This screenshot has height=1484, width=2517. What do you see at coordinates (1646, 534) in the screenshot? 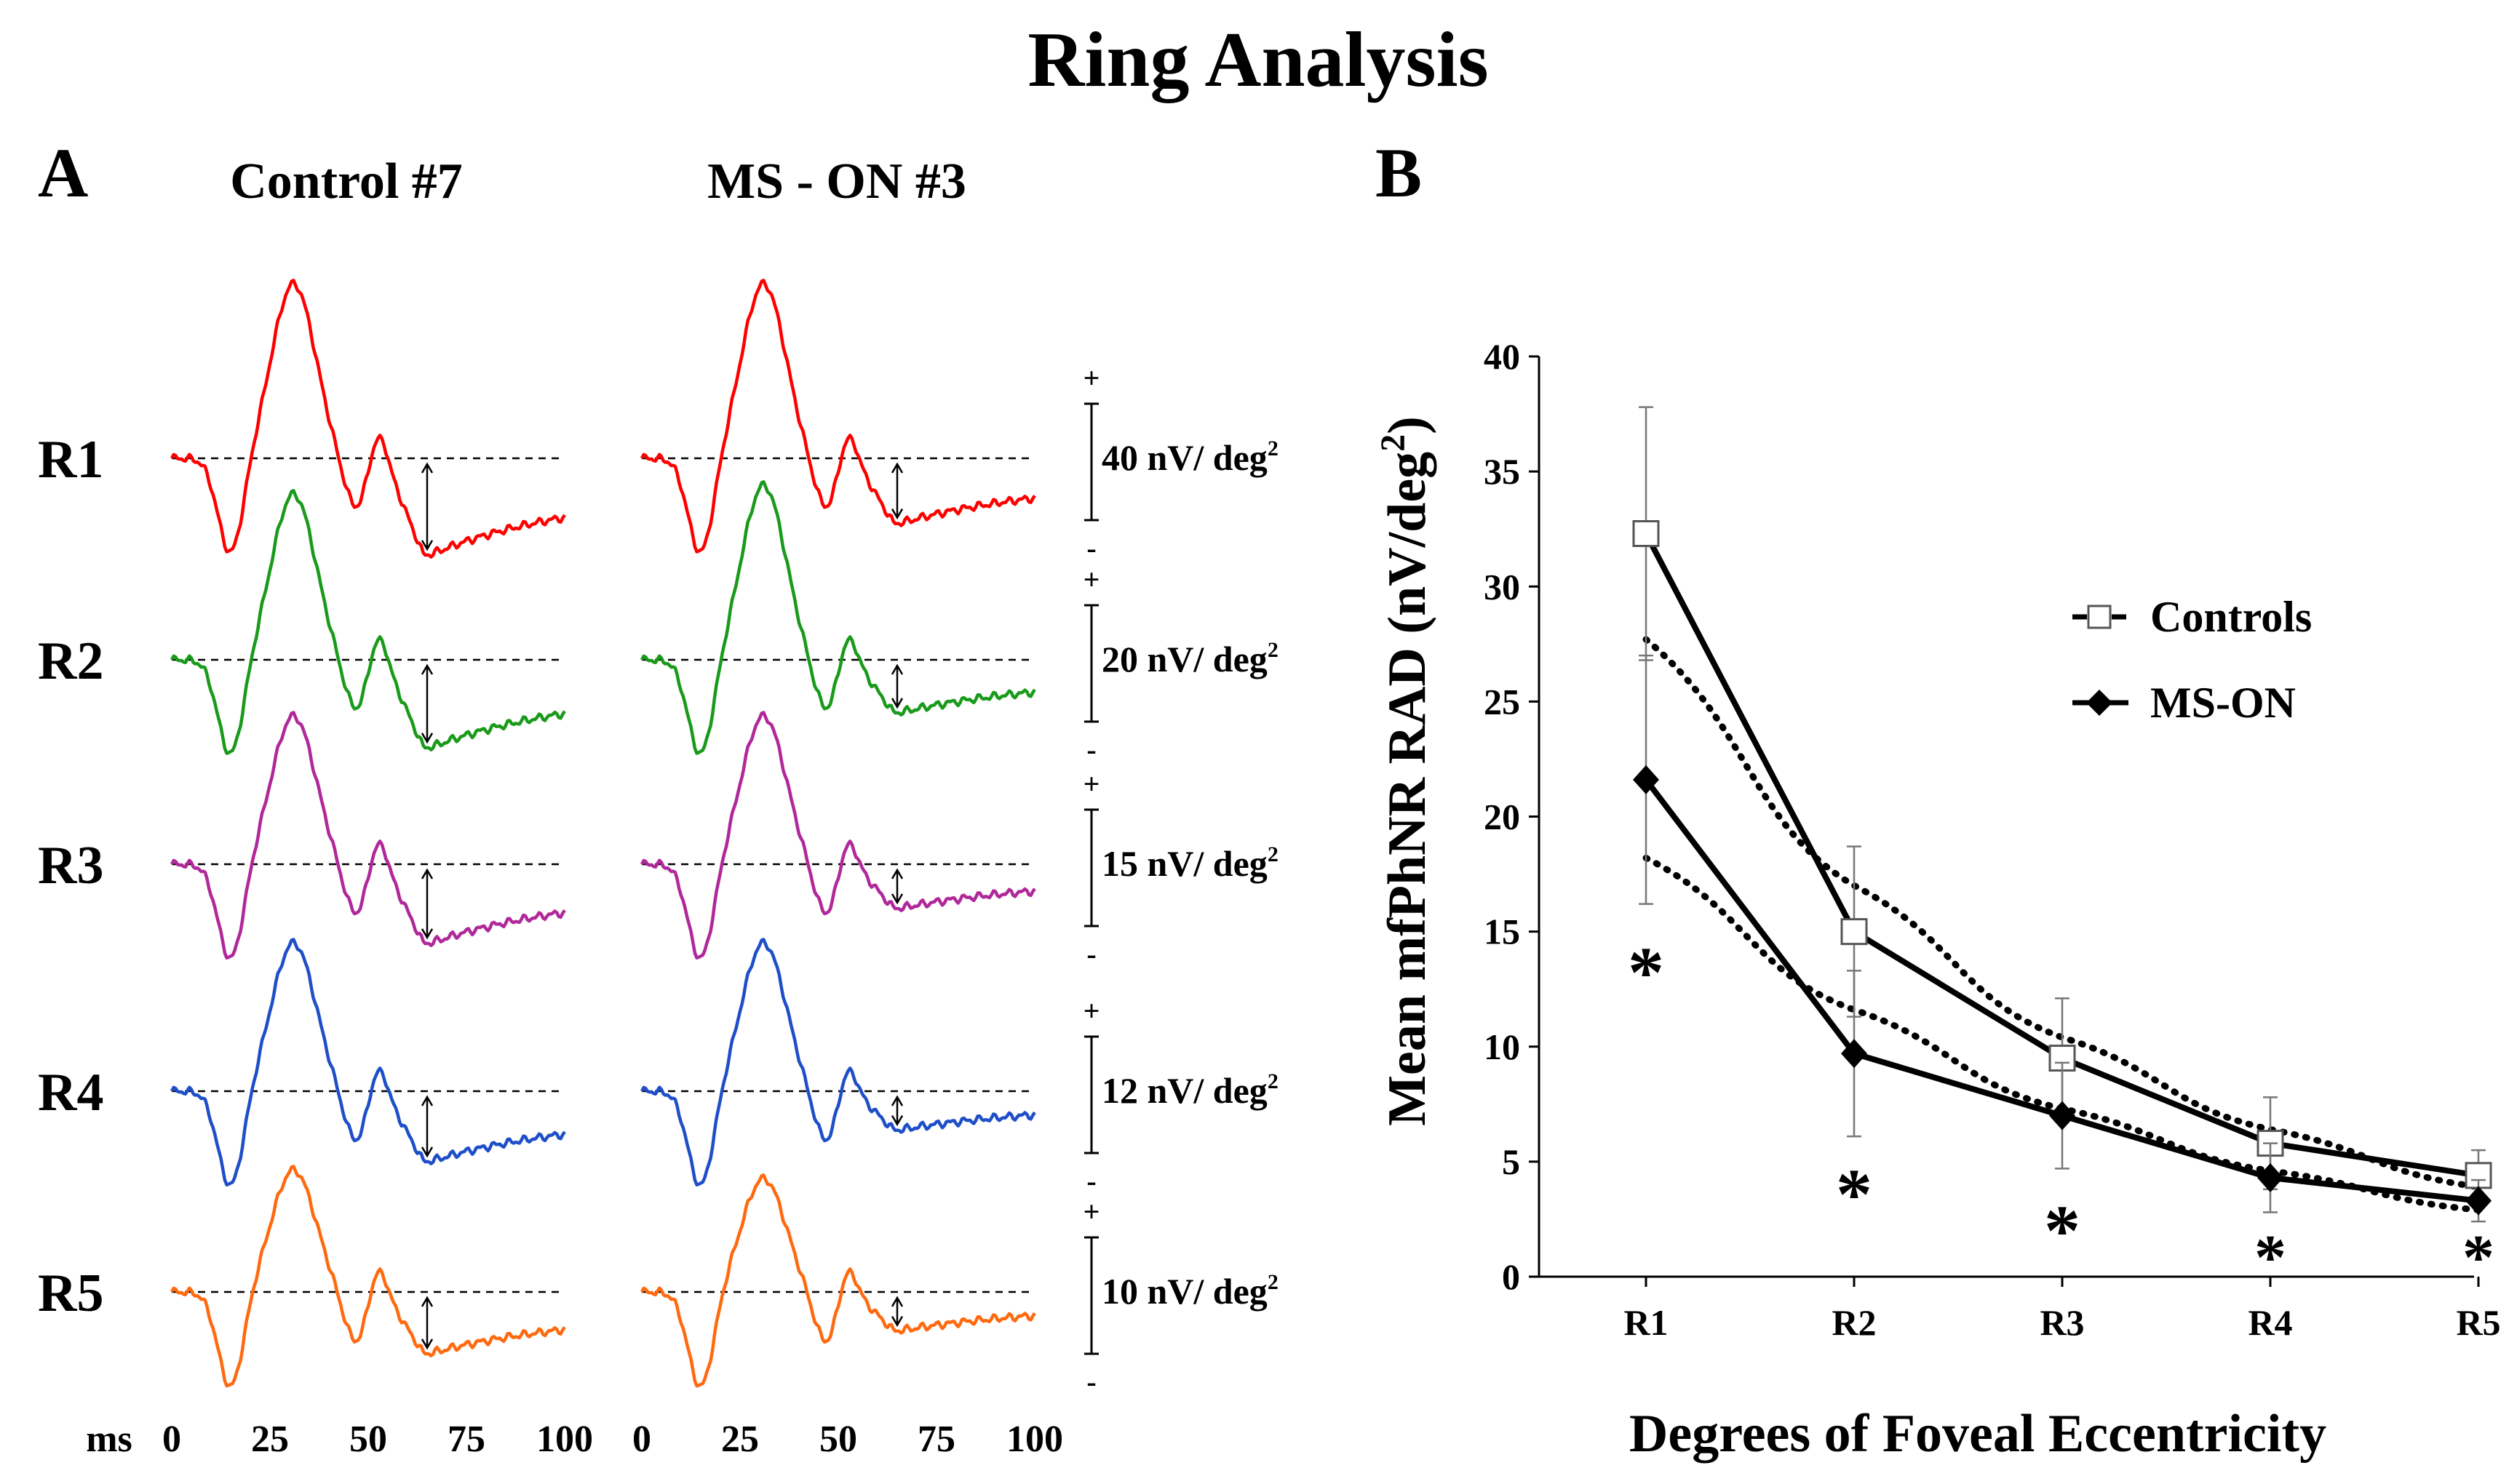
I see `marker-controls-r1` at bounding box center [1646, 534].